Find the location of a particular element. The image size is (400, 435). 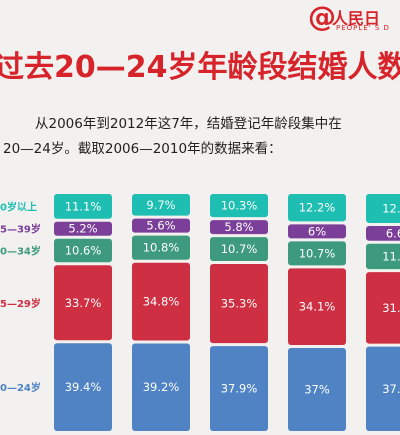

bar-value-label: 37.9% is located at coordinates (239, 389).